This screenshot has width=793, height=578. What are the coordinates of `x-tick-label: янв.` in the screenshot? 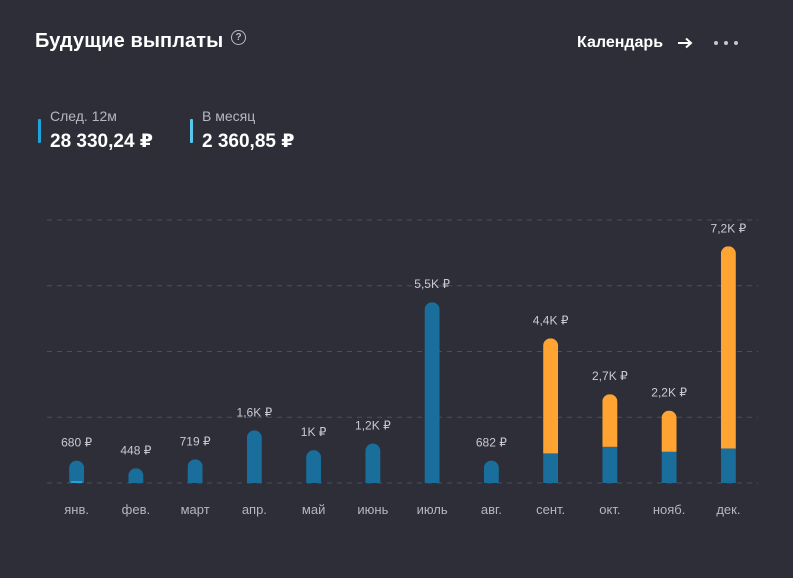 It's located at (76, 509).